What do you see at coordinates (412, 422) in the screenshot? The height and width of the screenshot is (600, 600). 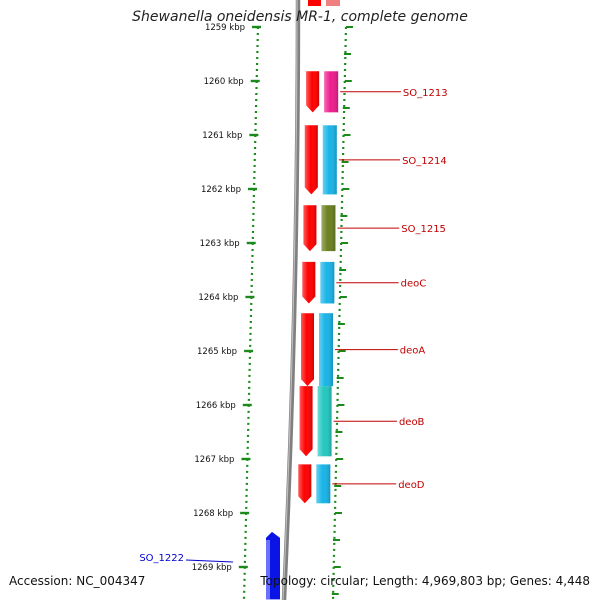 I see `gene-label: deoB` at bounding box center [412, 422].